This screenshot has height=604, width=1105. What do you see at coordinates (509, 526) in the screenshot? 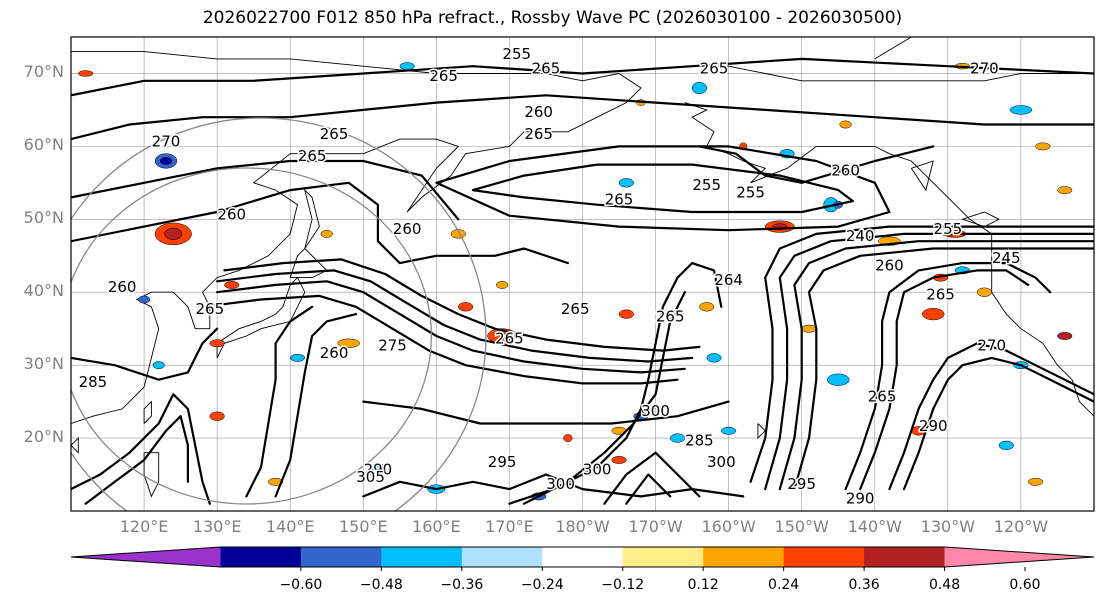
I see `longitude-tick-label: 170°E` at bounding box center [509, 526].